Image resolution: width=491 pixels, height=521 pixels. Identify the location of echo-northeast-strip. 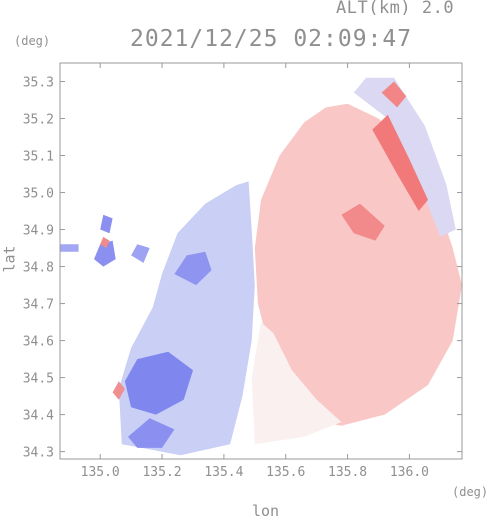
(404, 157).